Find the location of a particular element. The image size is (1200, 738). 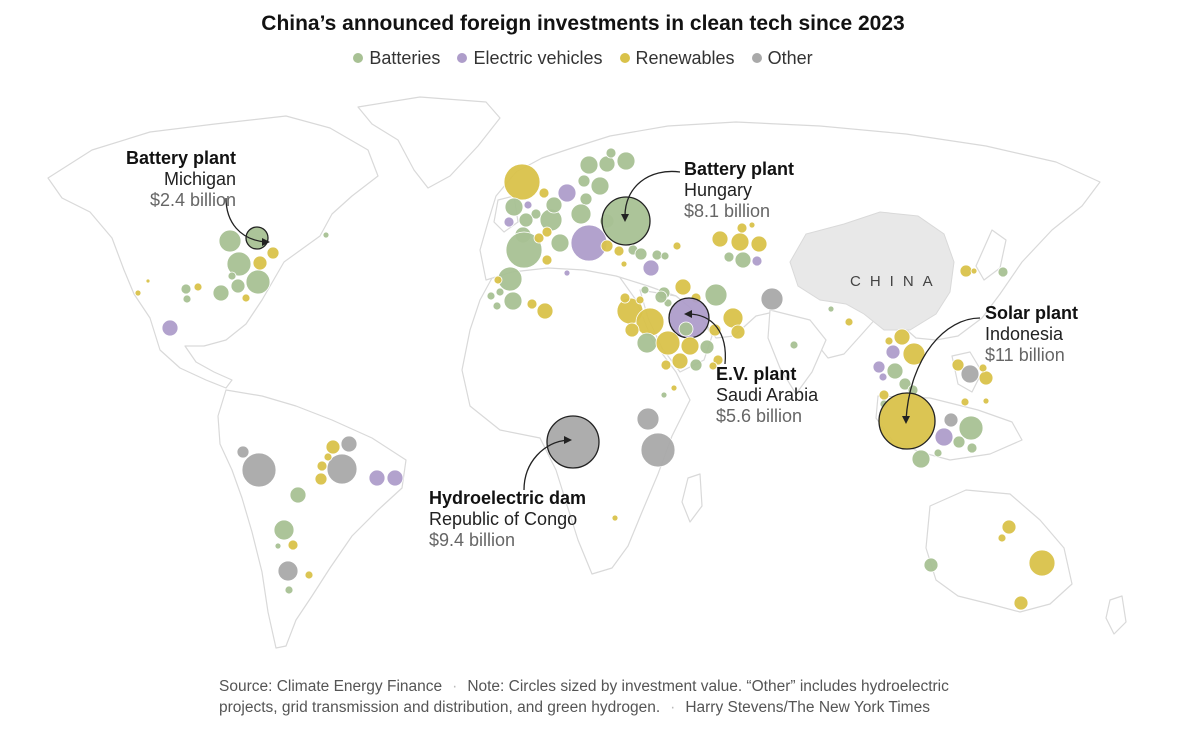

other-dot-icon is located at coordinates (756, 58).